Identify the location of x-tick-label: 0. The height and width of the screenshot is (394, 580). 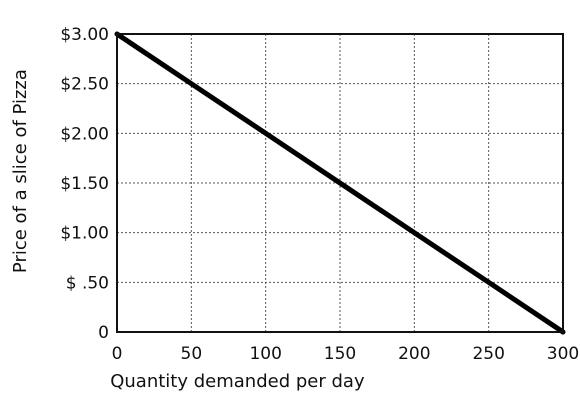
(117, 354).